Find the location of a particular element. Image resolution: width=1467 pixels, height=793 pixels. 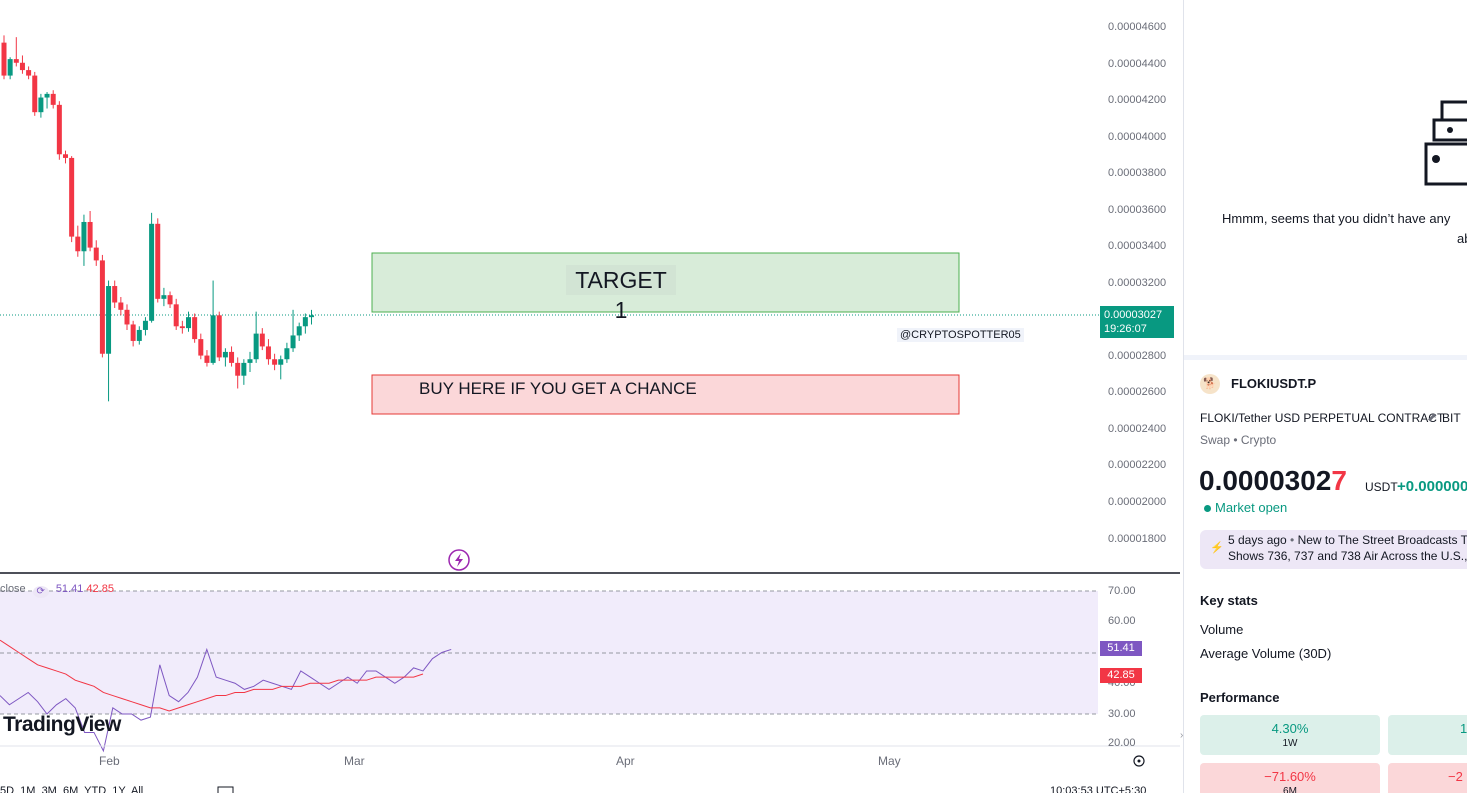

rsi-legend: close ⟳ 51.41 42.85 is located at coordinates (57, 590).